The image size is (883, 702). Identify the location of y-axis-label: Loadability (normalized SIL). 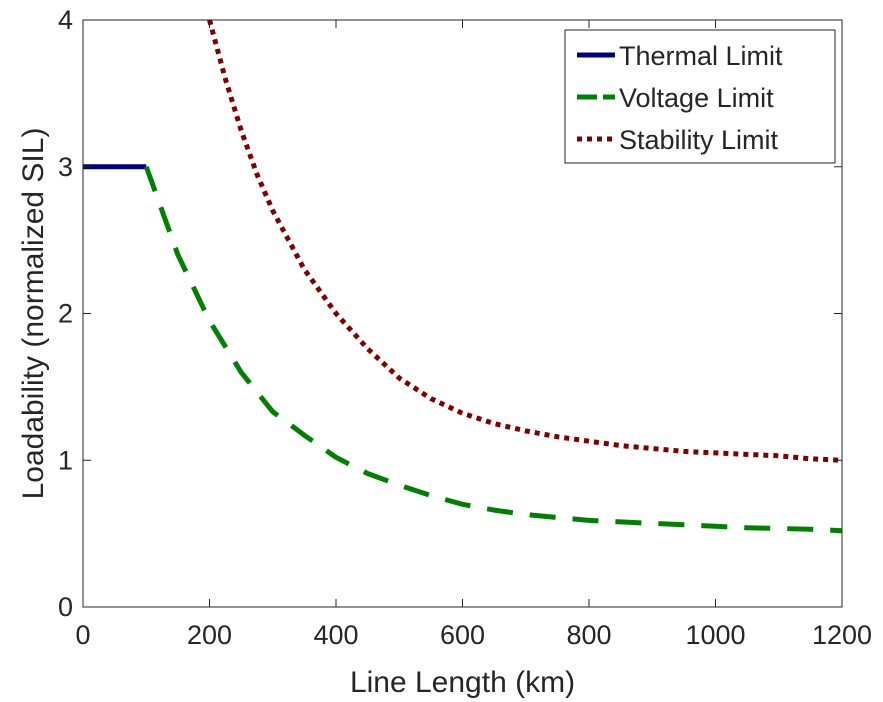
(33, 314).